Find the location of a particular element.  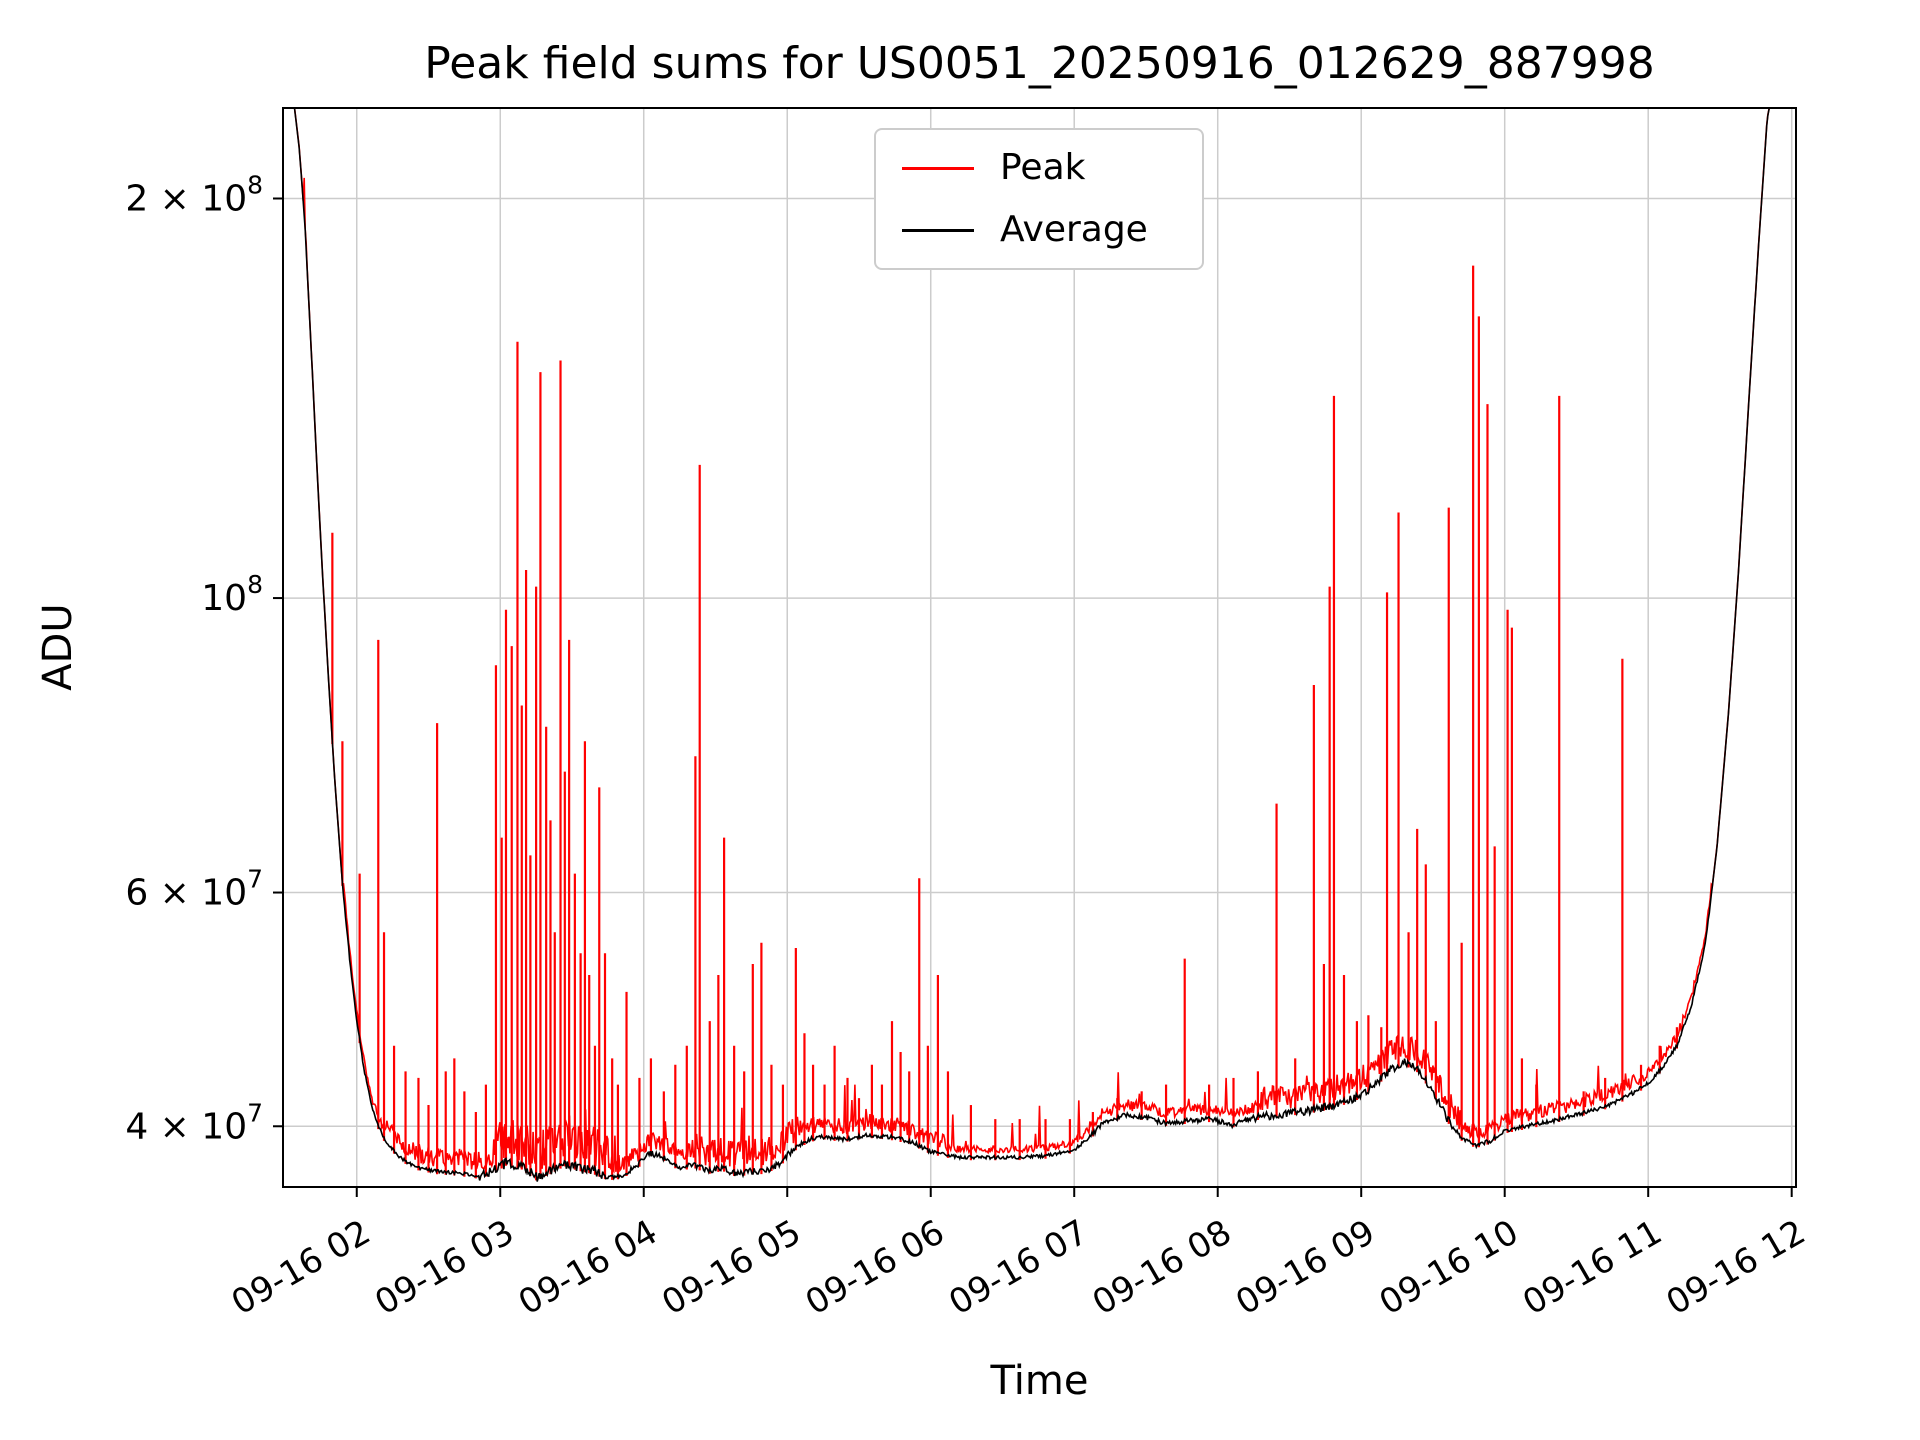

x-tick-label: 09-16 05 is located at coordinates (731, 1267).